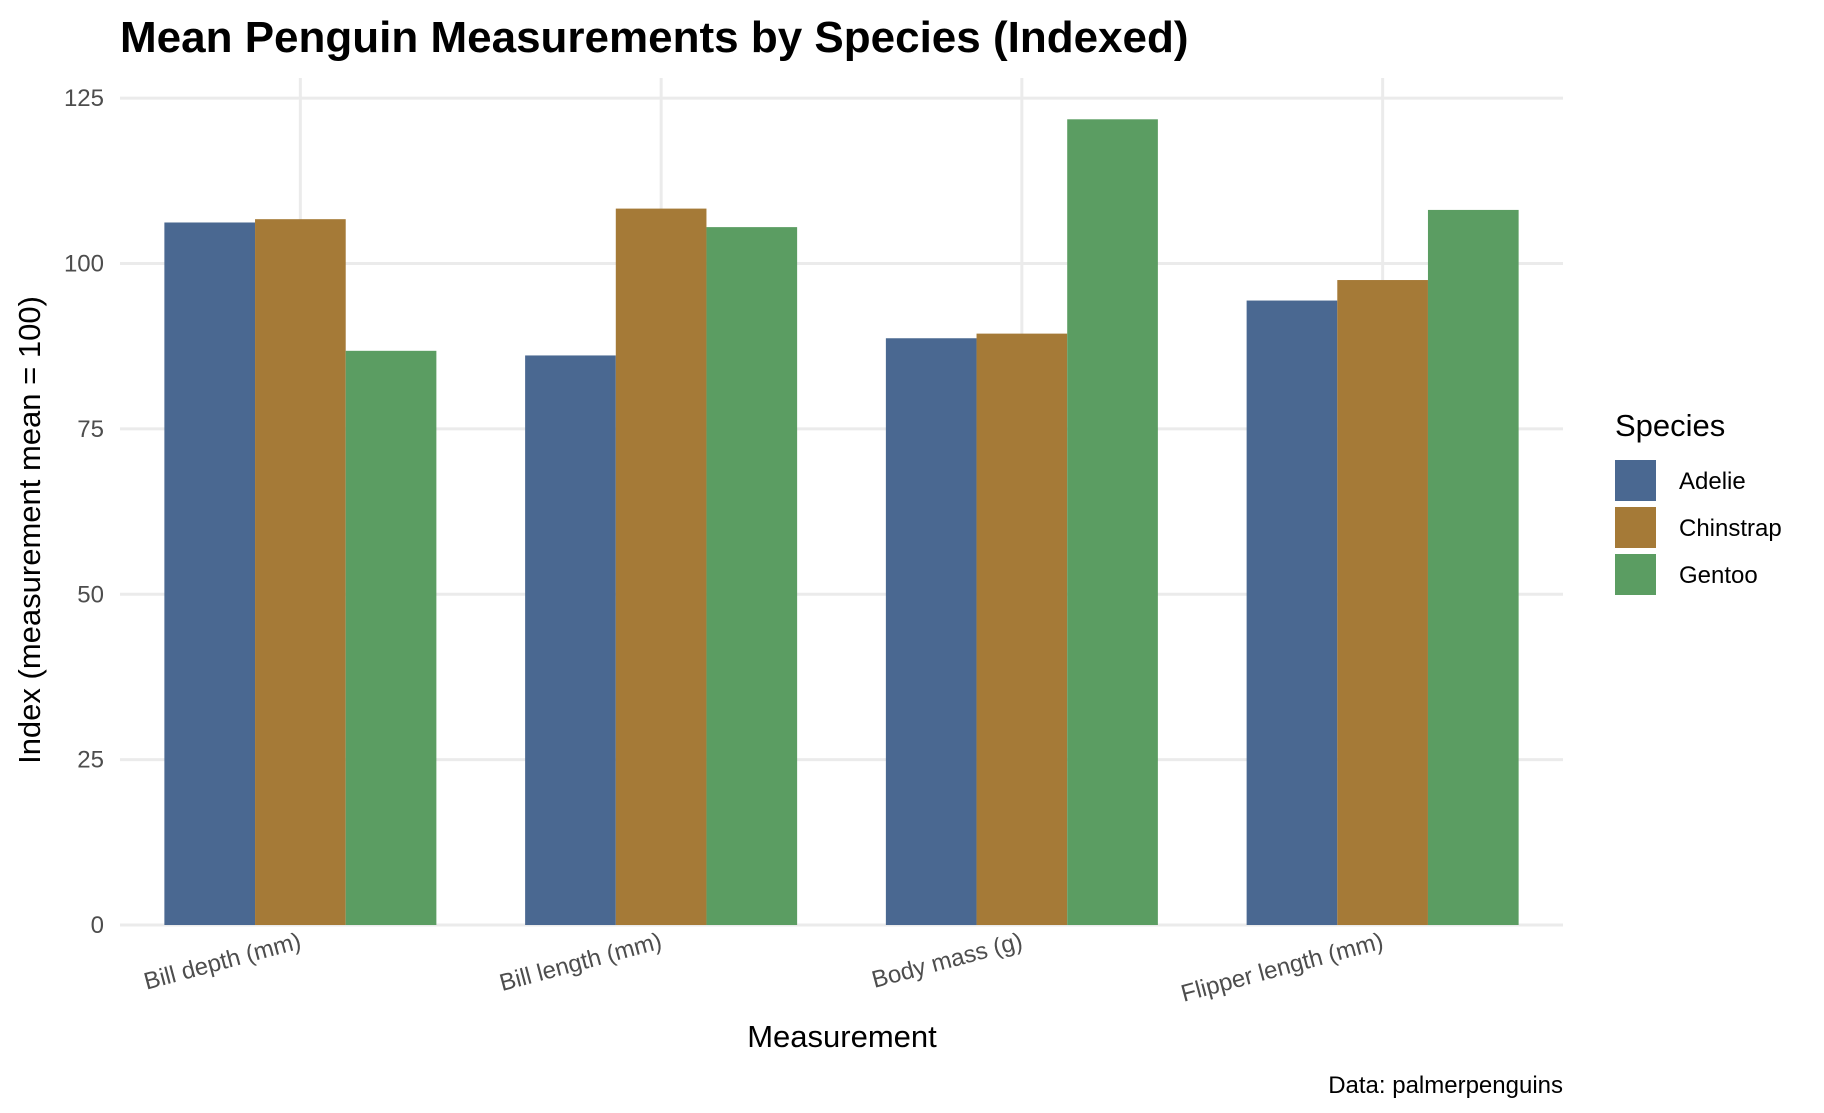 Image resolution: width=1824 pixels, height=1113 pixels. I want to click on legend-key-chinstrap, so click(1635, 527).